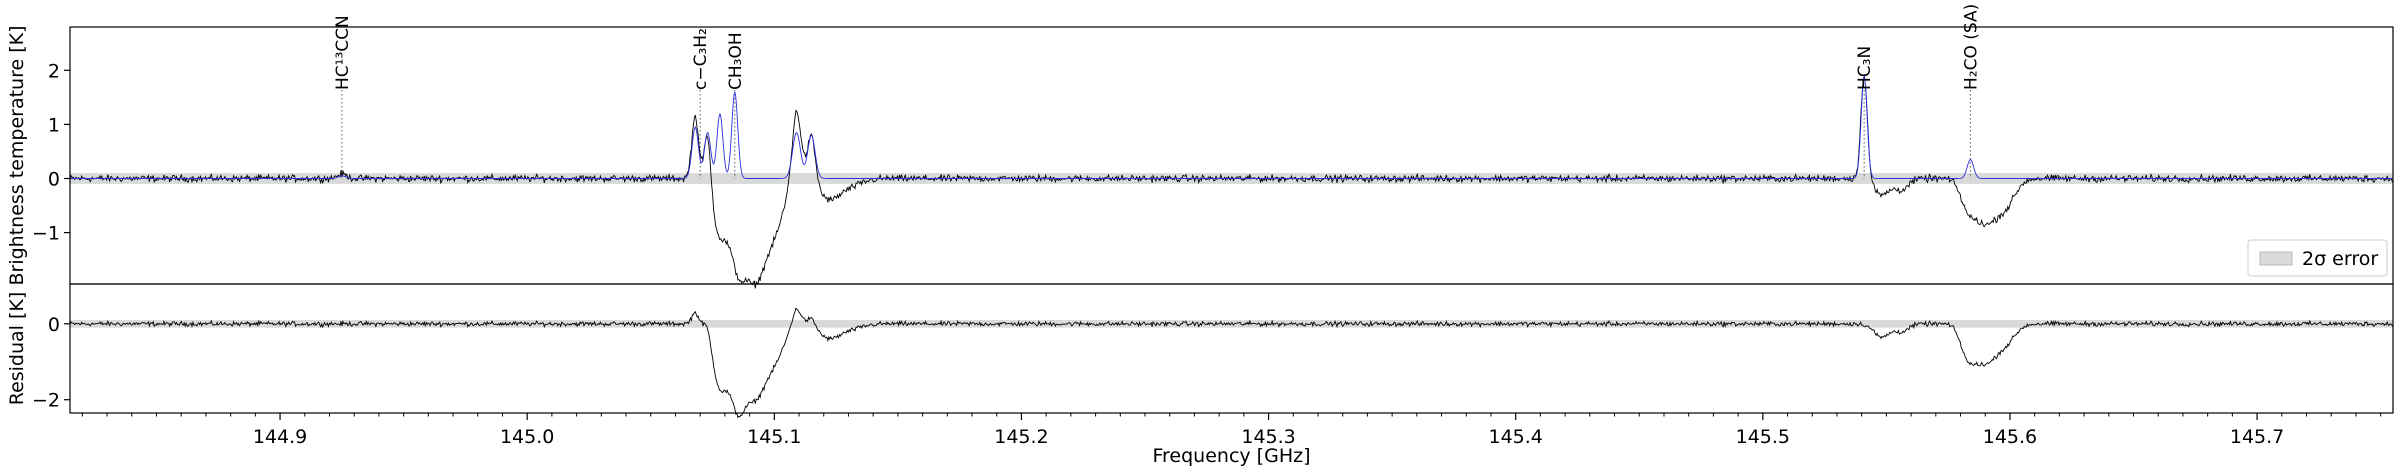 The width and height of the screenshot is (2404, 473). What do you see at coordinates (17, 156) in the screenshot?
I see `spectrum-y-axis-label: Brightness temperature [K]` at bounding box center [17, 156].